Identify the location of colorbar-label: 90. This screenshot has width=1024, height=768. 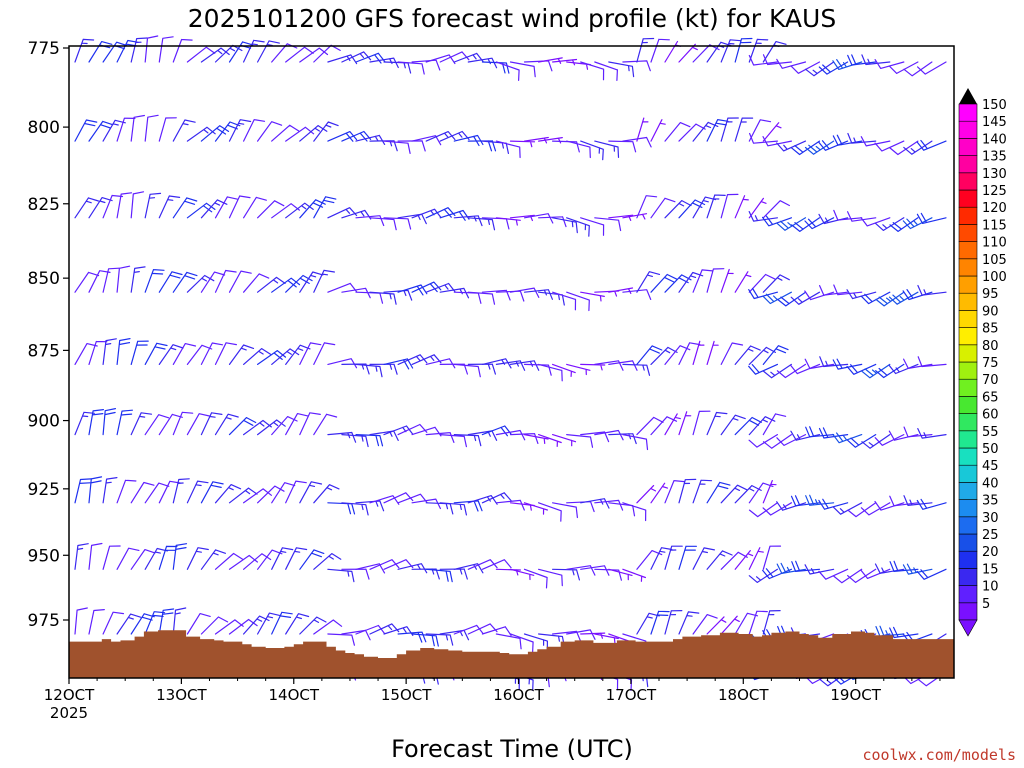
(990, 311).